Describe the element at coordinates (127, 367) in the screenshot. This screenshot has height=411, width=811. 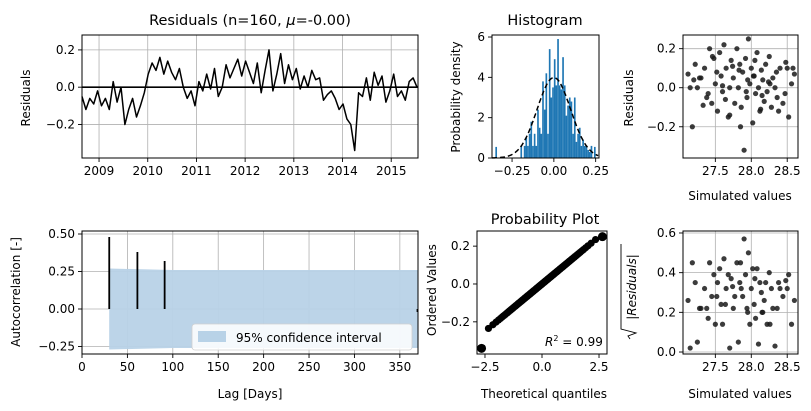
I see `autocorrelation-xtick-label: 50` at that location.